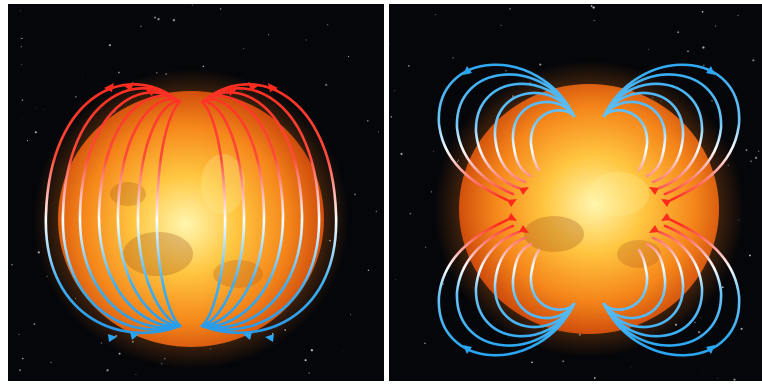 Image resolution: width=762 pixels, height=385 pixels. I want to click on north-arrowheads, so click(191, 89).